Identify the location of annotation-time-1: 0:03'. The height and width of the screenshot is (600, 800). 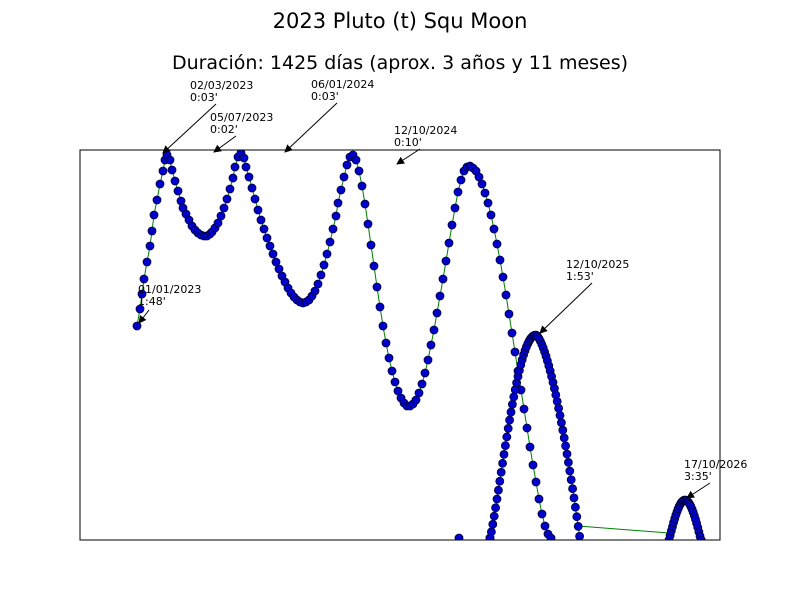
(204, 97).